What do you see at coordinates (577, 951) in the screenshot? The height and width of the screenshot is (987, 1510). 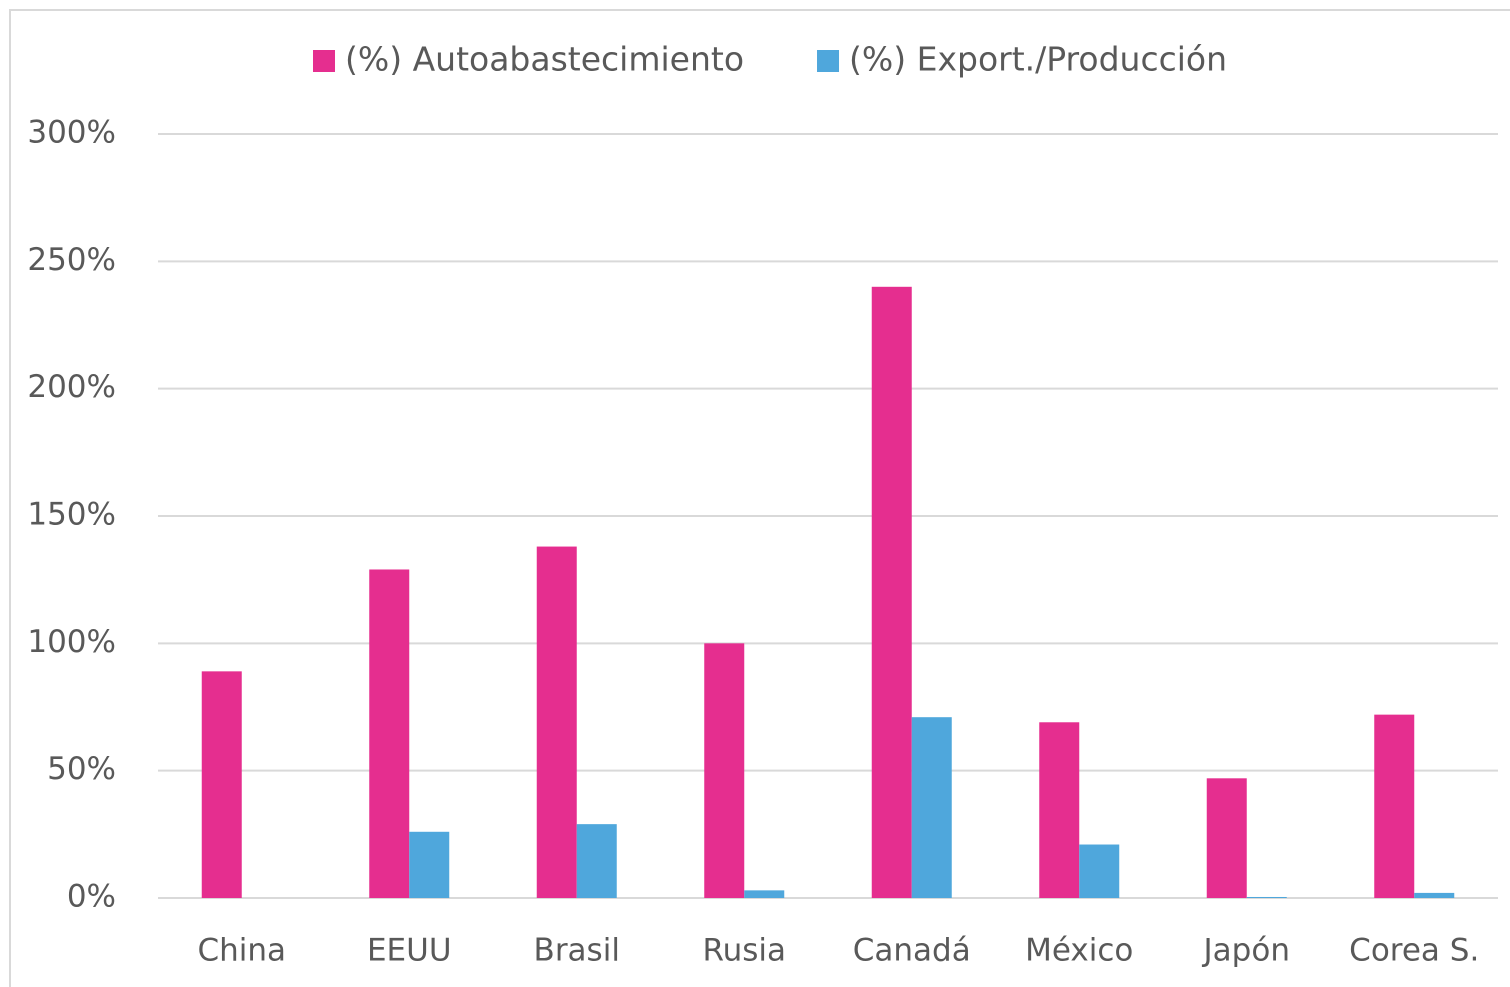 I see `x-tick-label: Brasil` at bounding box center [577, 951].